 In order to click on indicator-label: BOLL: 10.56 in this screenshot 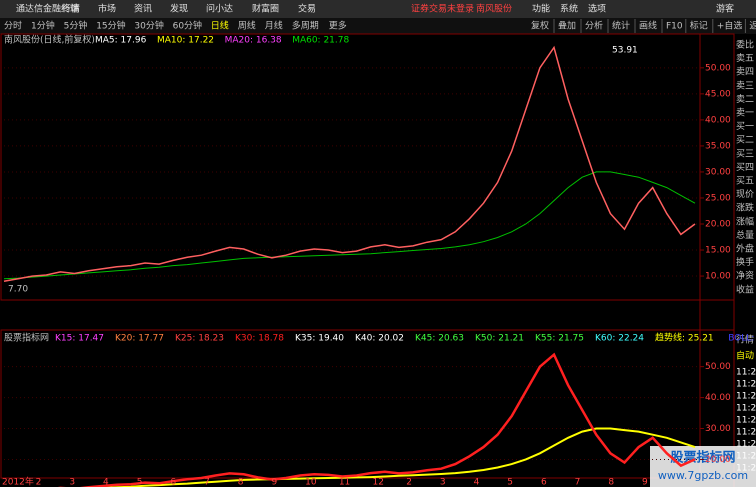, I will do `click(742, 339)`.